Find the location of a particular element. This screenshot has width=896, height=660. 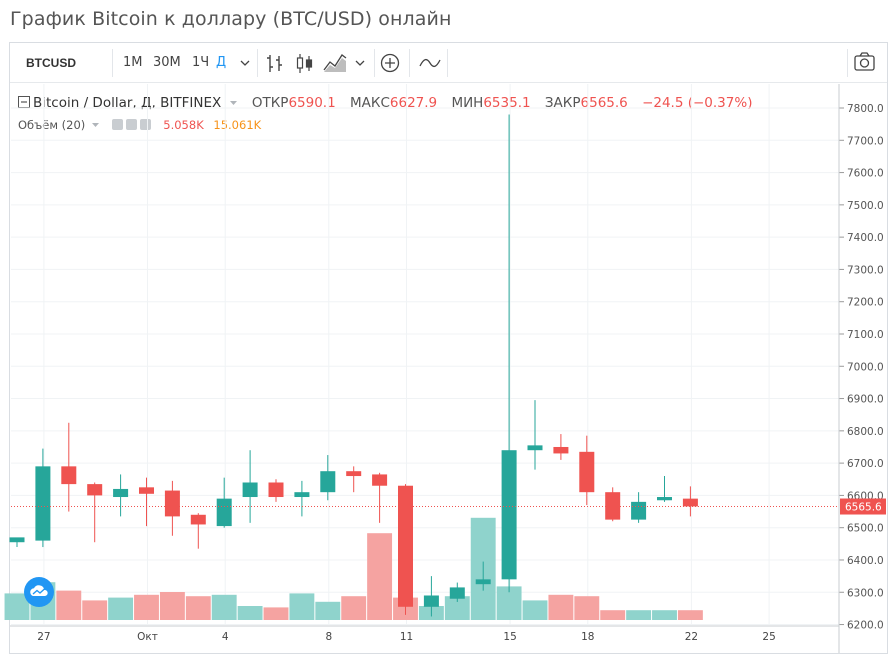

camera-icon is located at coordinates (864, 61).